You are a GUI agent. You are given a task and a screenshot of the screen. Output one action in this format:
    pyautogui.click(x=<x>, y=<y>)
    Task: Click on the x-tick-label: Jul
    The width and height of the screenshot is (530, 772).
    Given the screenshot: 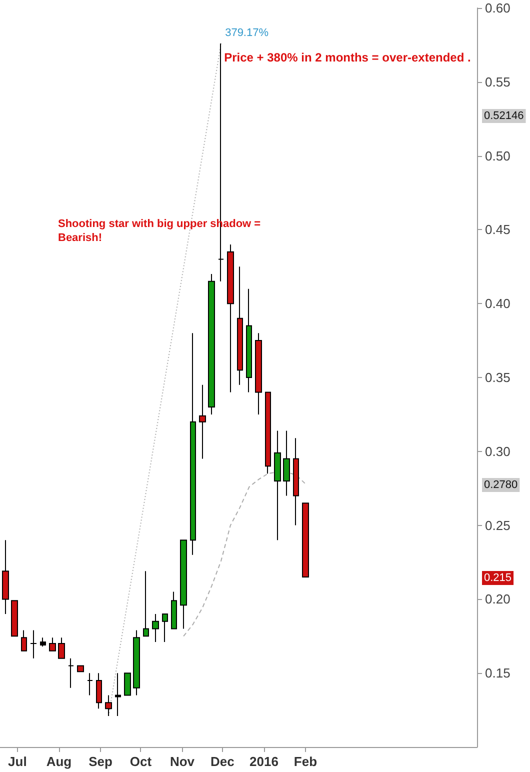 What is the action you would take?
    pyautogui.click(x=17, y=761)
    